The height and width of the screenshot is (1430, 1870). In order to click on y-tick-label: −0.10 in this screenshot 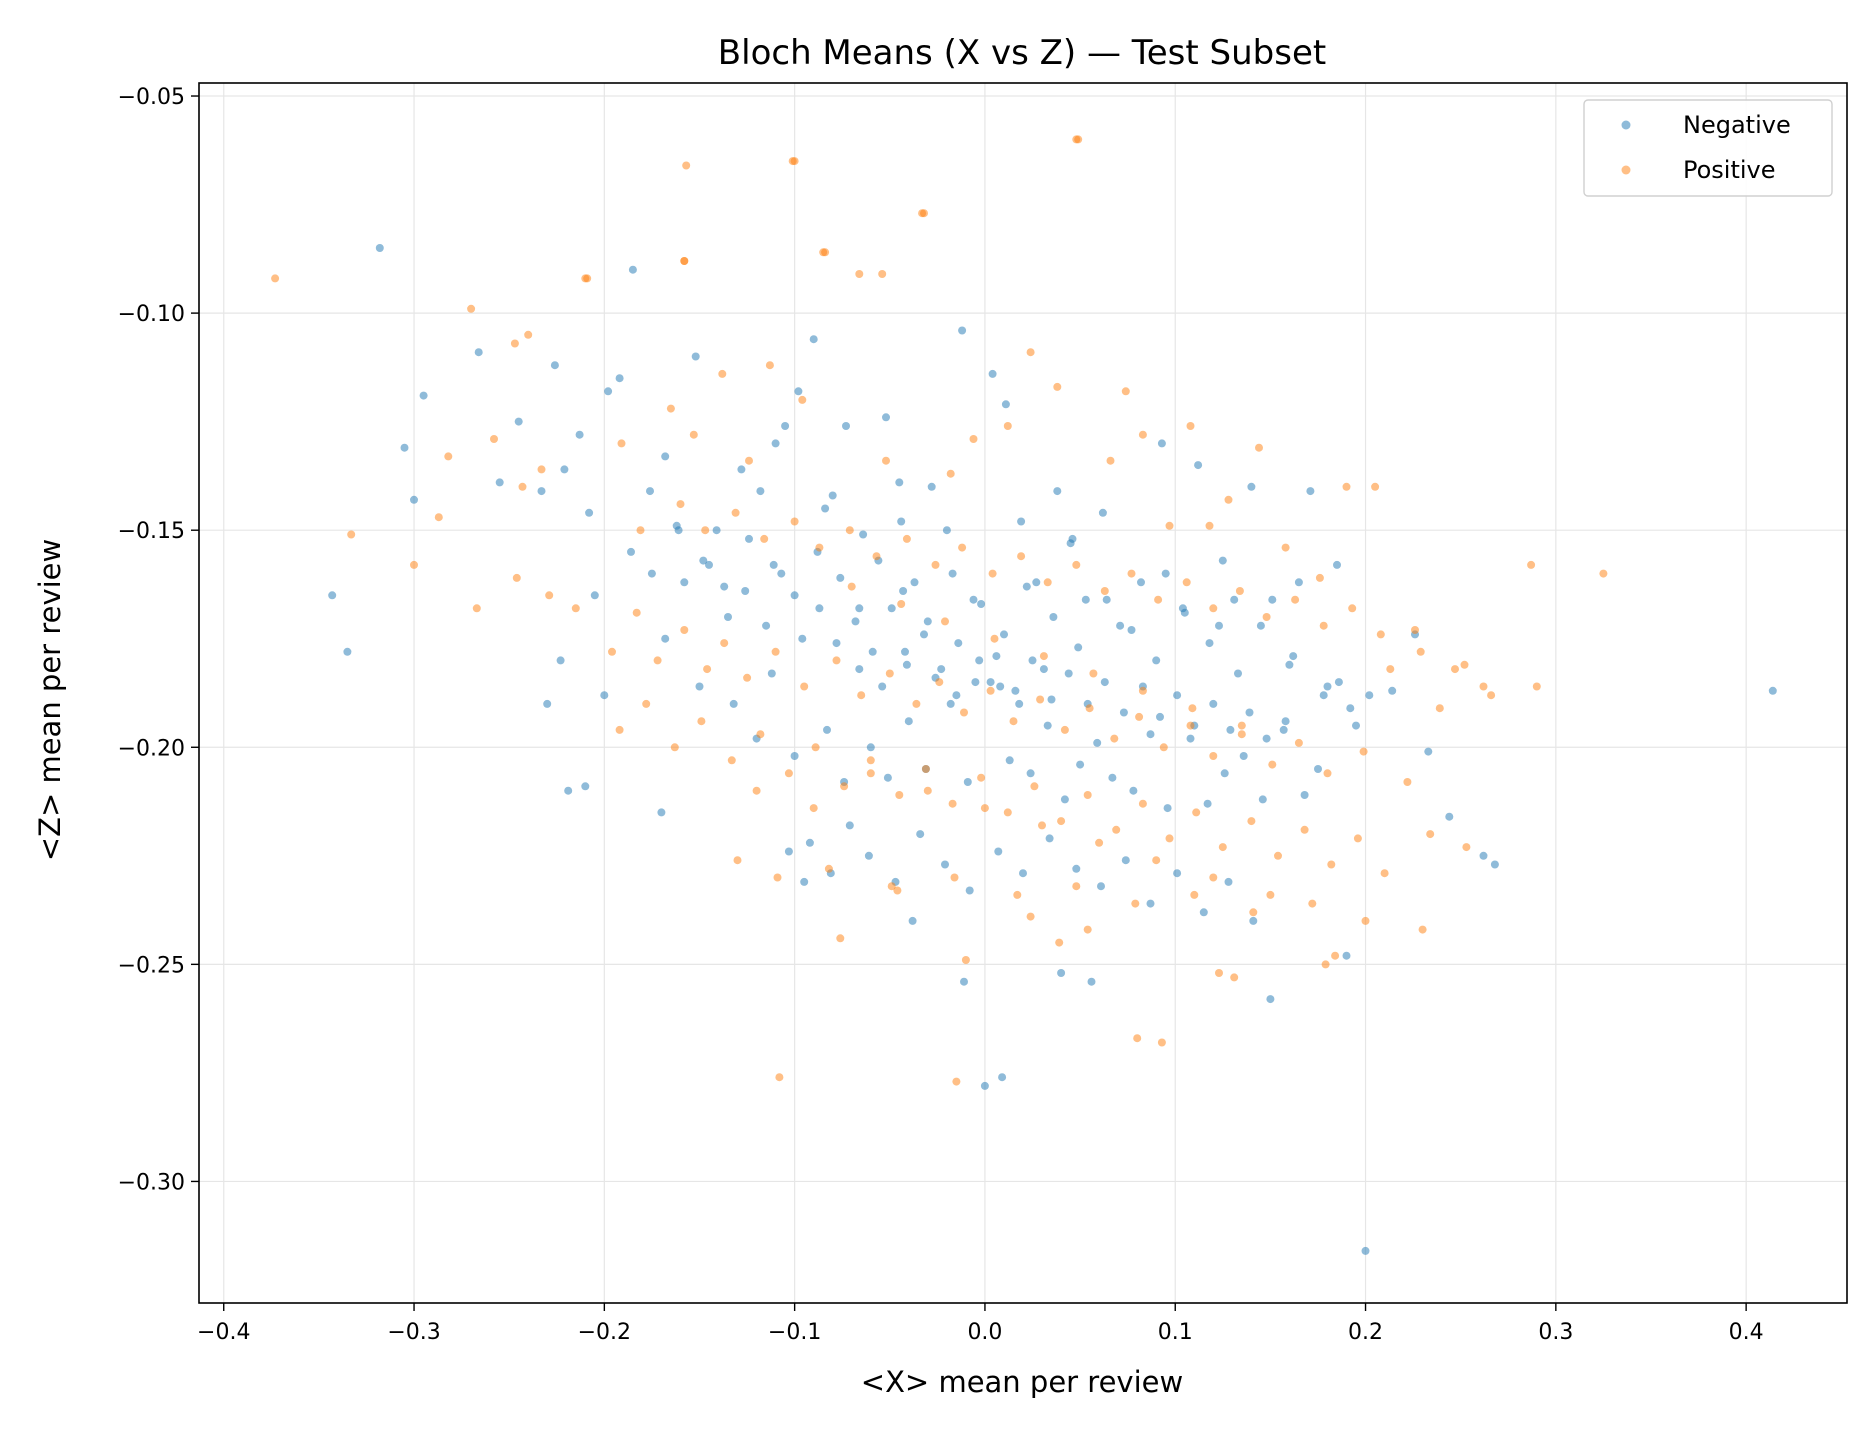, I will do `click(151, 314)`.